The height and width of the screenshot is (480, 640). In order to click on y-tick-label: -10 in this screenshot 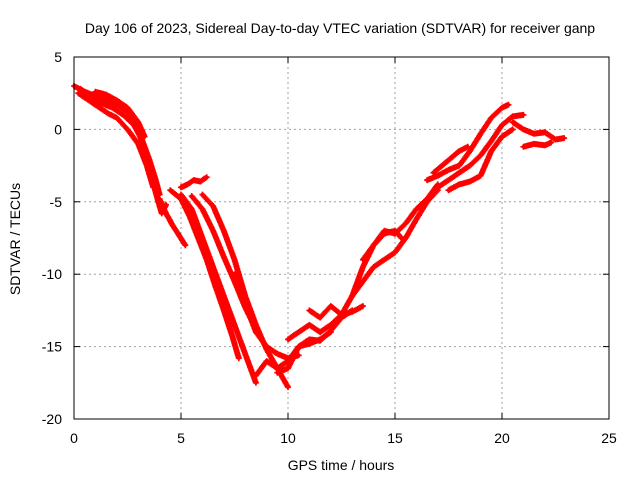, I will do `click(52, 274)`.